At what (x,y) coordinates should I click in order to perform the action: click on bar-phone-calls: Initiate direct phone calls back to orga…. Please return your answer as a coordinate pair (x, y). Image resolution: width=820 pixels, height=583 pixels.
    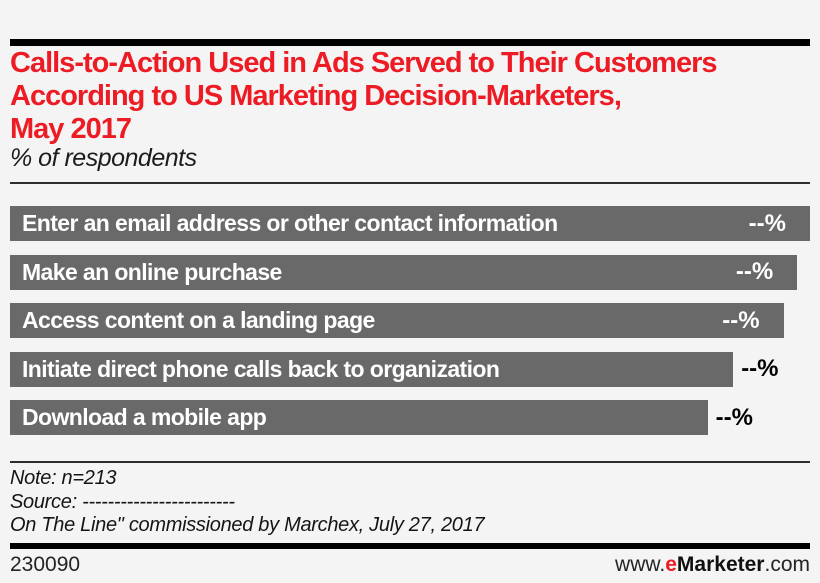
    Looking at the image, I should click on (372, 369).